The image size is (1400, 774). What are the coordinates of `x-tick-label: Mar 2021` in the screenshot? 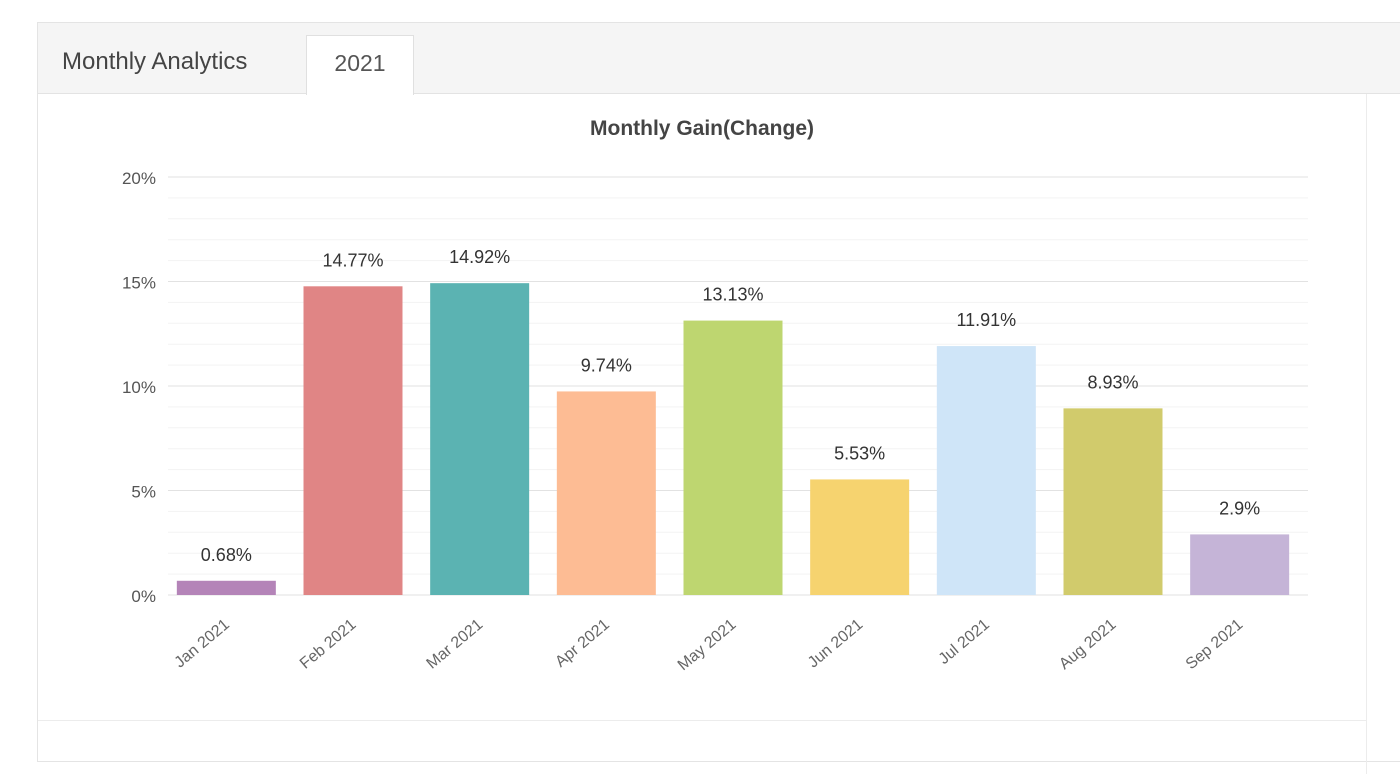 It's located at (455, 644).